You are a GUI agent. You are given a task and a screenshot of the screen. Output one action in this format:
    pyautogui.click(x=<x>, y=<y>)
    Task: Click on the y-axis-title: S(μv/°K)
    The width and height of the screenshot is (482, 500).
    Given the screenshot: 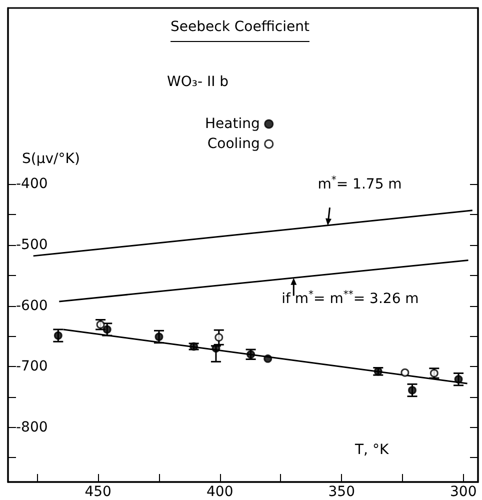 What is the action you would take?
    pyautogui.click(x=51, y=159)
    